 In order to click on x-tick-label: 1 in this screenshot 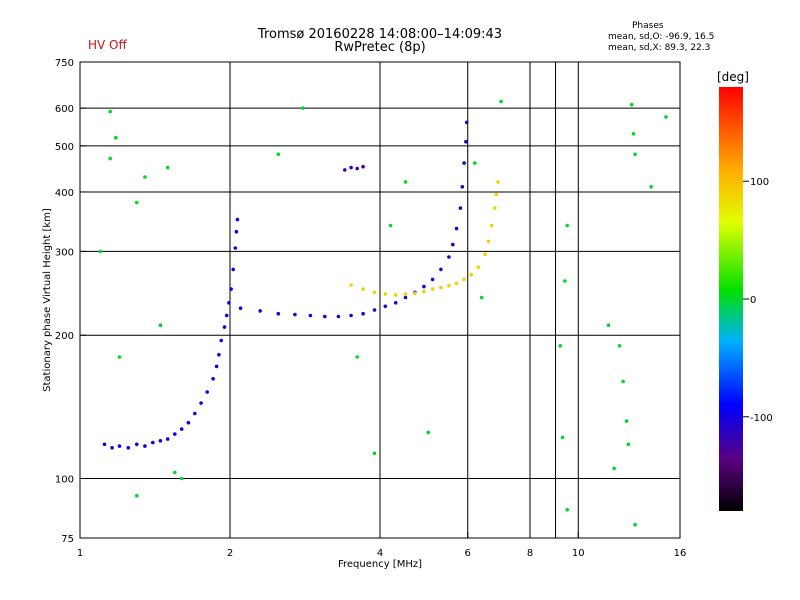, I will do `click(80, 553)`.